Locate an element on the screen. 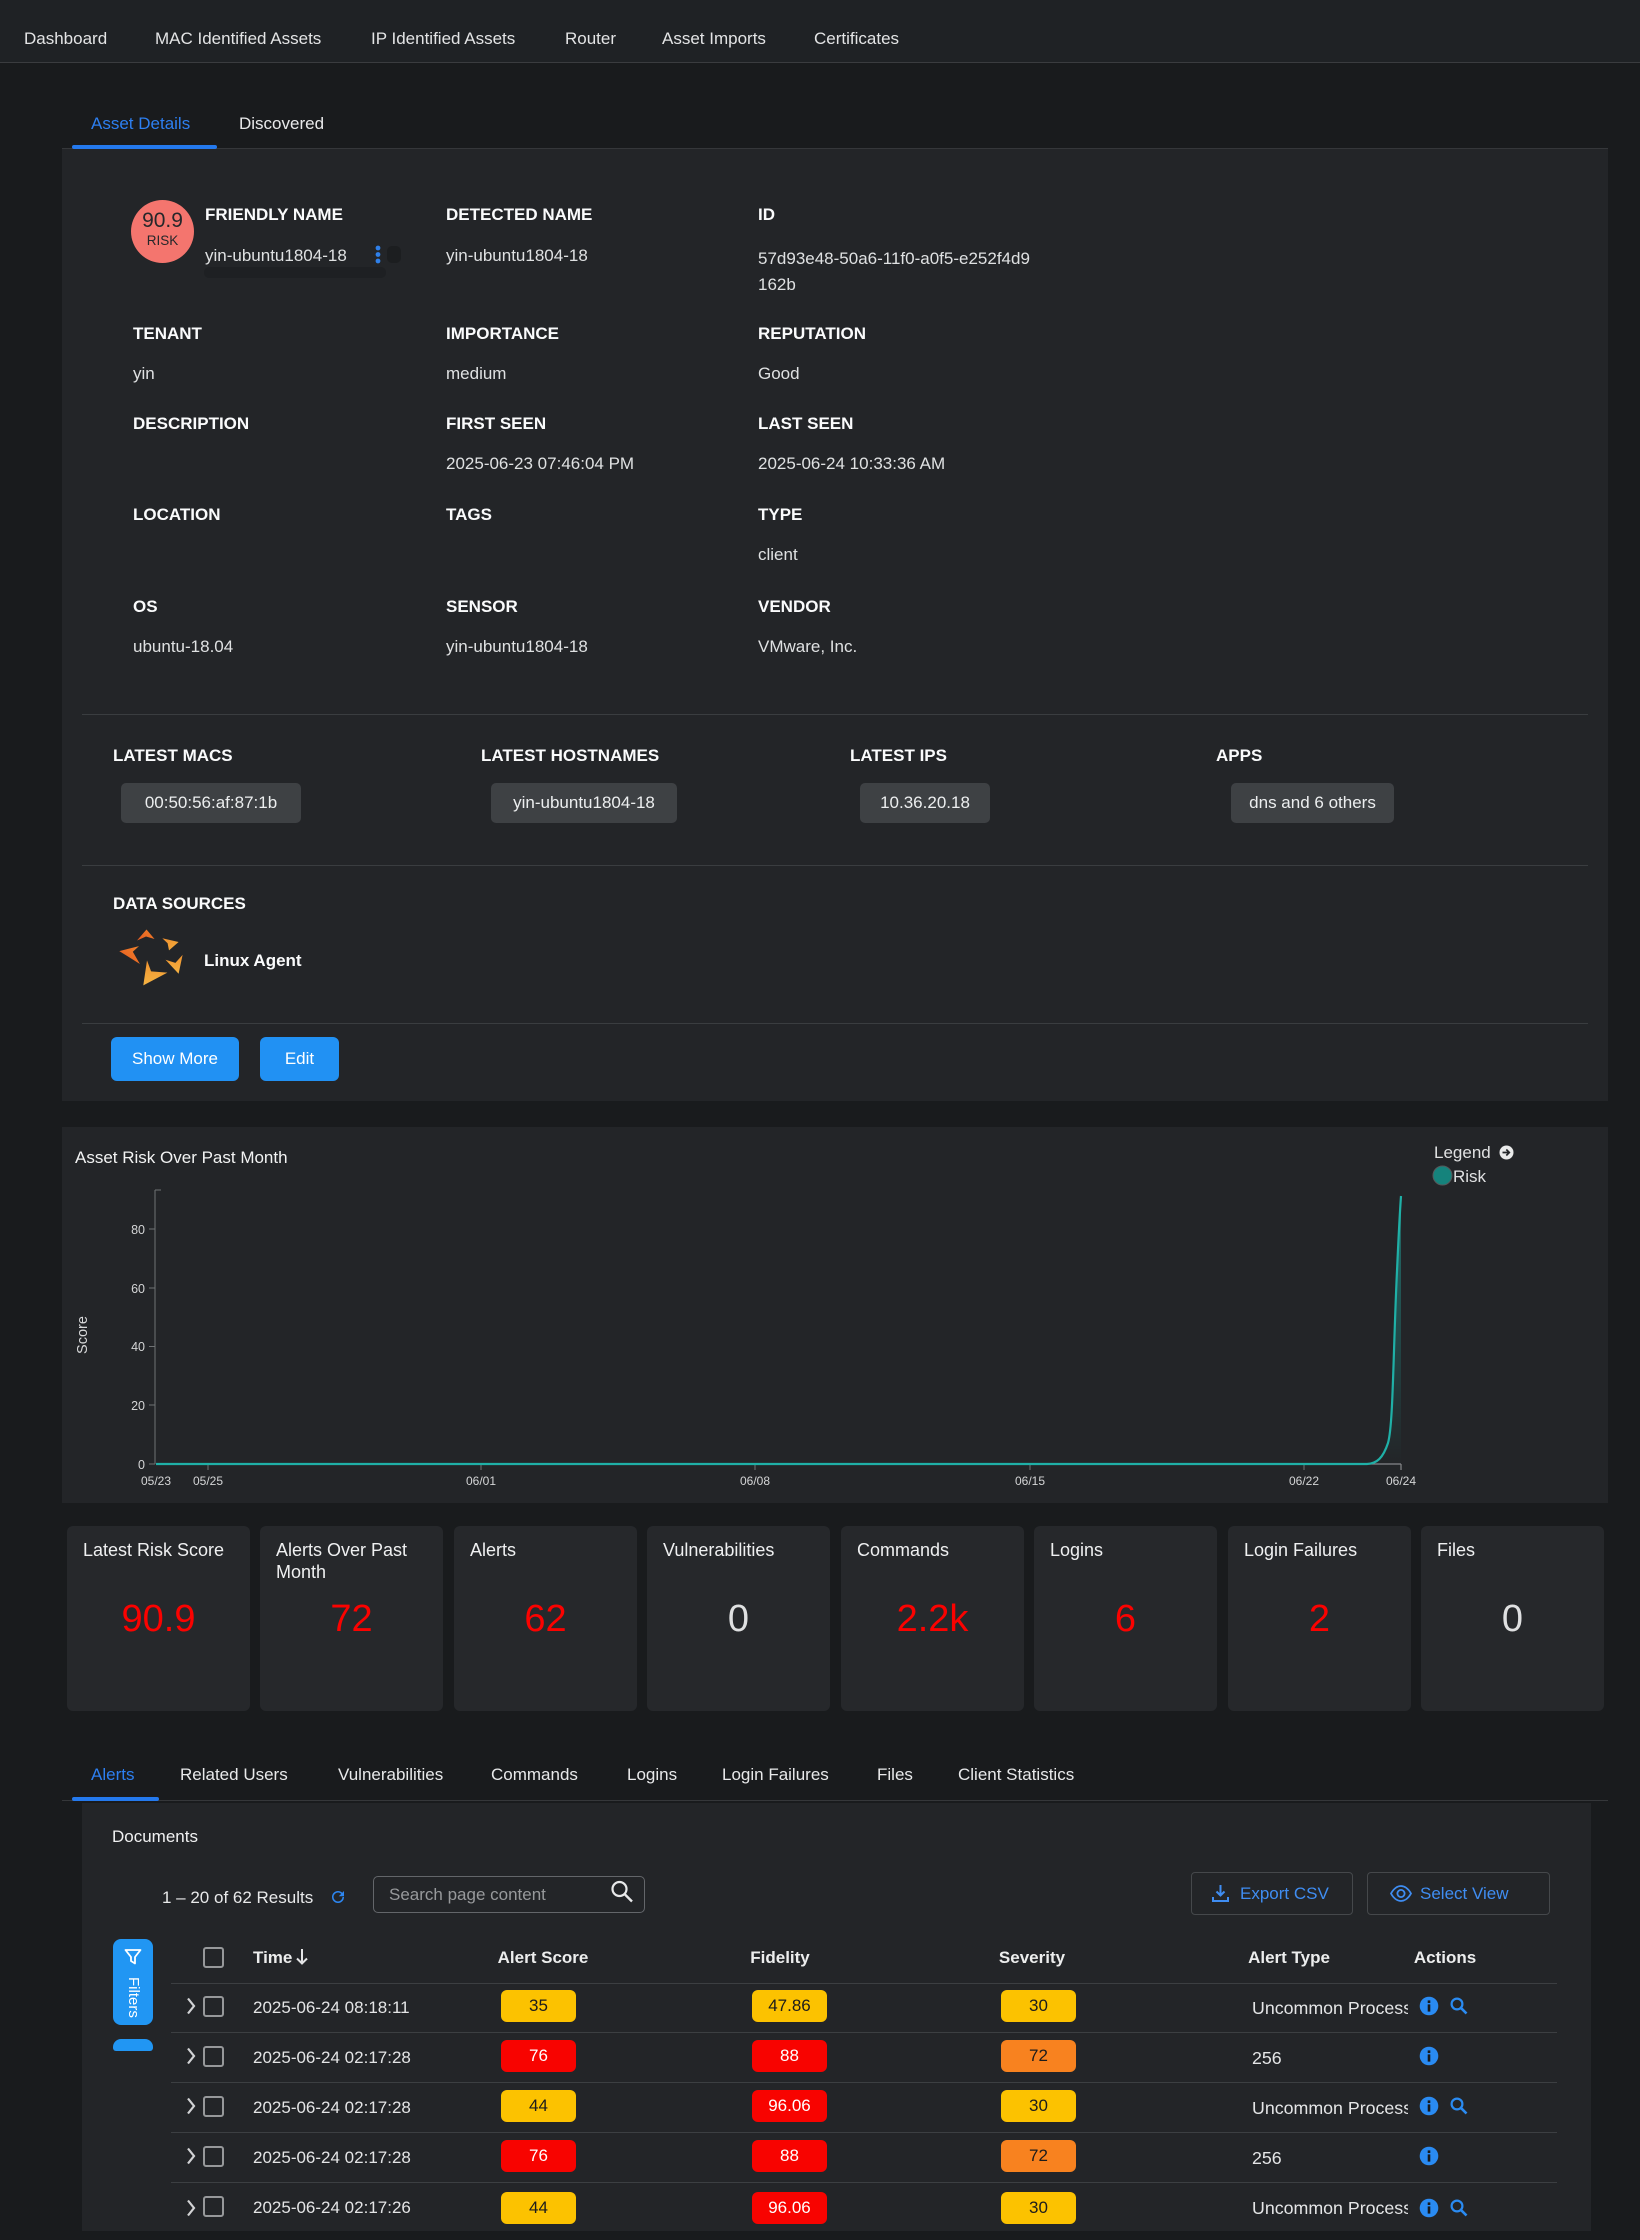 The width and height of the screenshot is (1640, 2240). svg-text: 06/24 is located at coordinates (1401, 1481).